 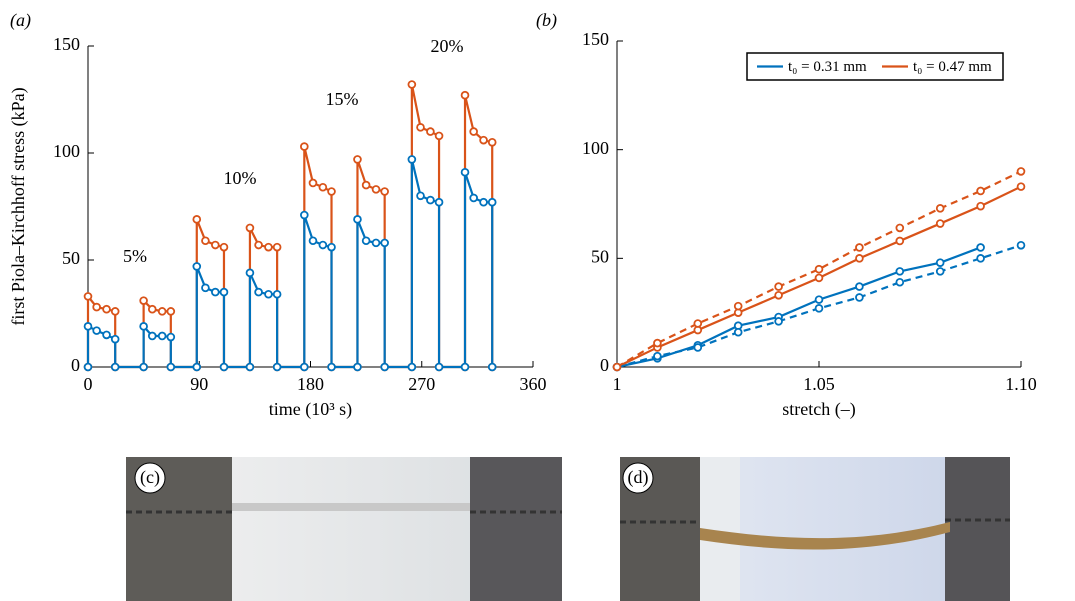 I want to click on x-axis-label: time (10³ s), so click(x=310, y=409).